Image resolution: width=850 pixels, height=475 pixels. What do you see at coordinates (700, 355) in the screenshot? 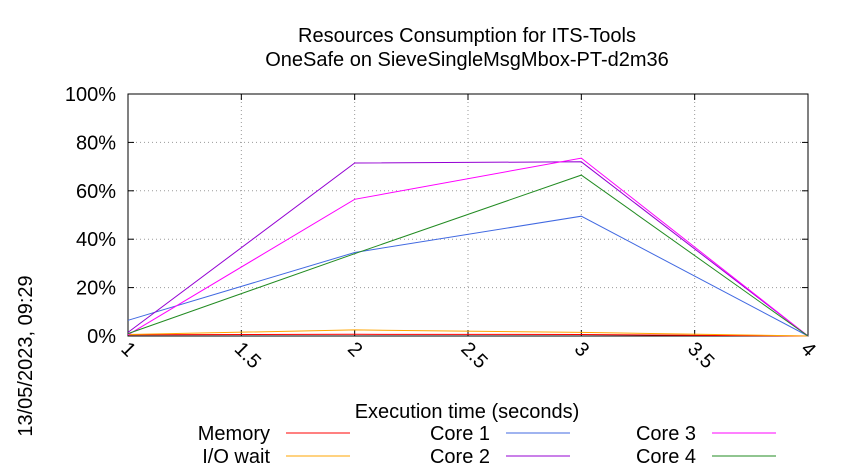
I see `x-tick-label: 3.5` at bounding box center [700, 355].